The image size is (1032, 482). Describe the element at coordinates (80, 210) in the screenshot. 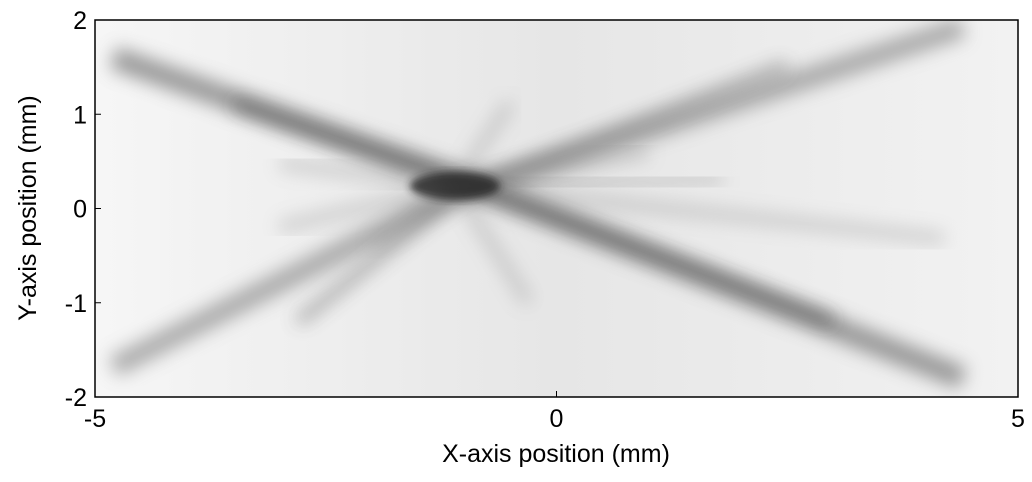

I see `y-tick-label: 0` at that location.